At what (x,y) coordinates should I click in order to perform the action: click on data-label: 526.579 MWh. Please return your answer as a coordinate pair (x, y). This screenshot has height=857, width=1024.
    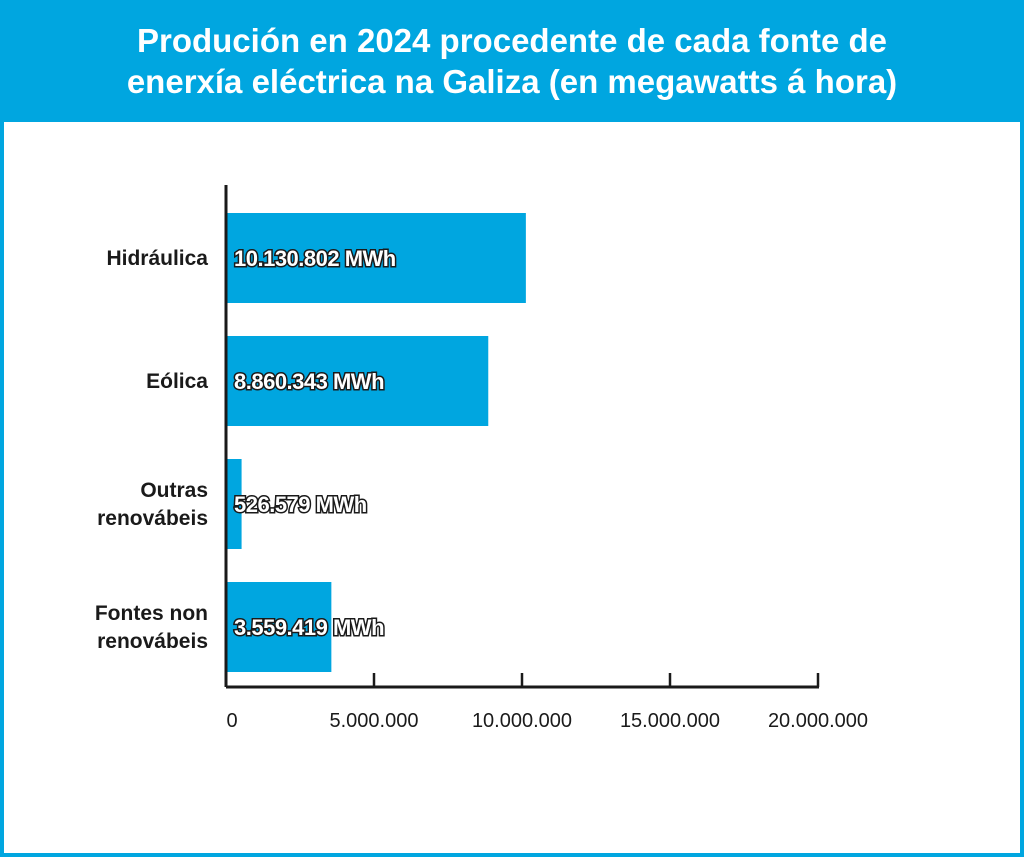
    Looking at the image, I should click on (300, 504).